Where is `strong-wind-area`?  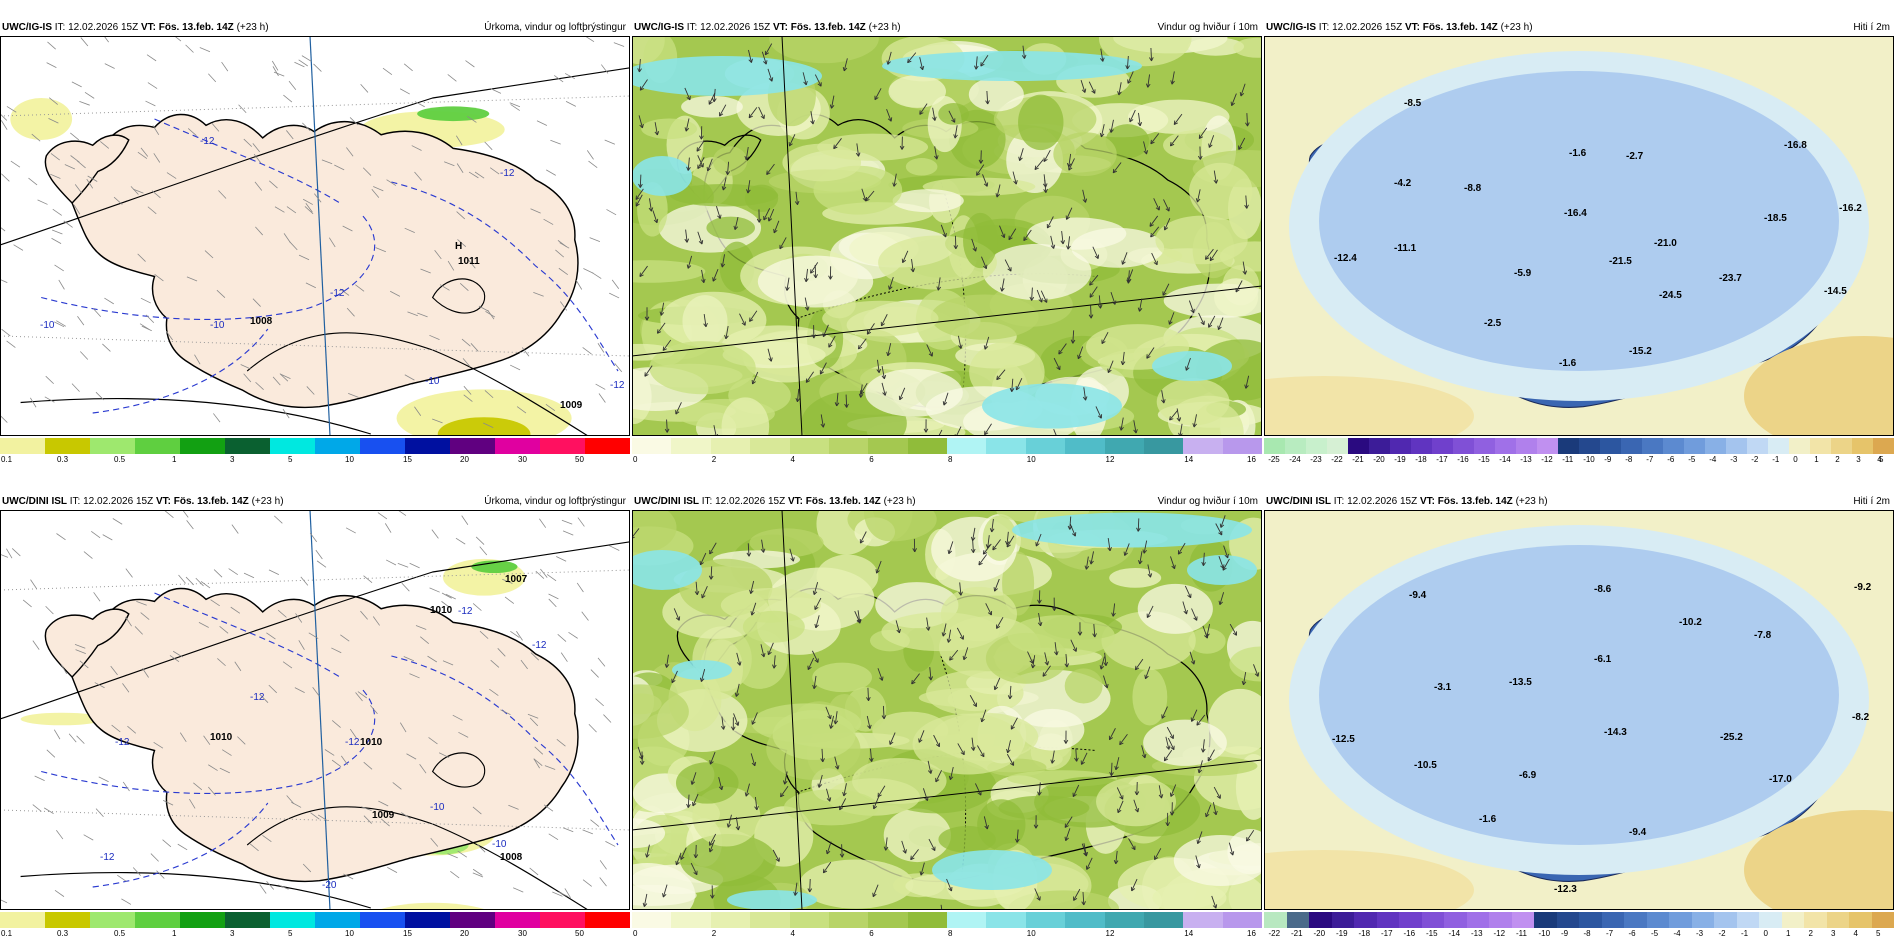
strong-wind-area is located at coordinates (1192, 366).